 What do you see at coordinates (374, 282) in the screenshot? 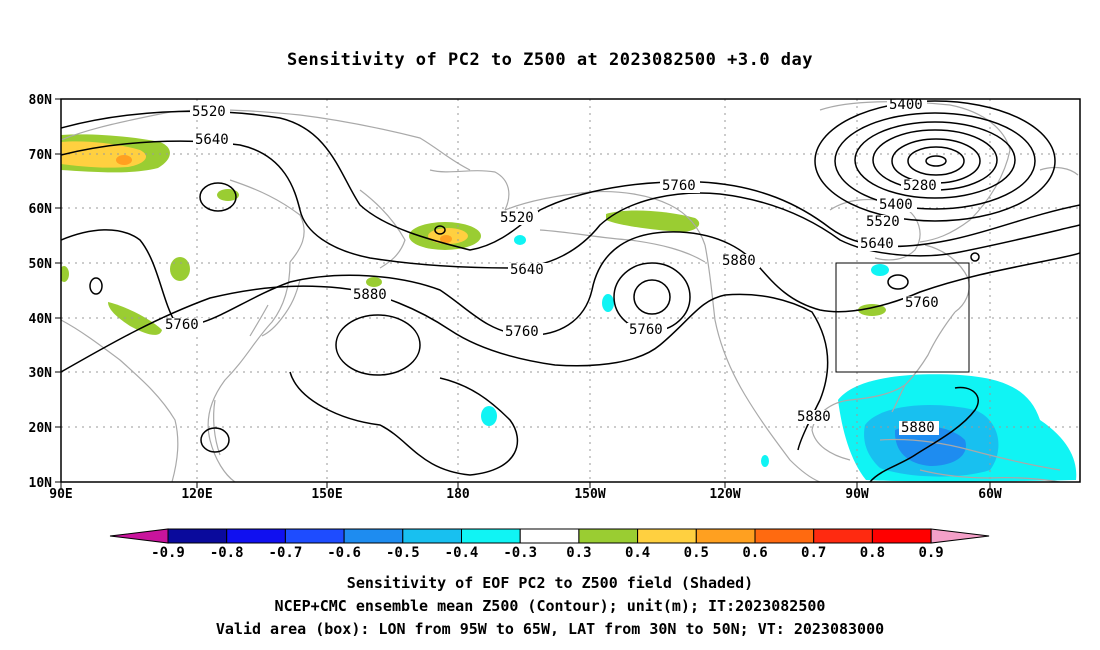
I see `shade-positive-pacific-small` at bounding box center [374, 282].